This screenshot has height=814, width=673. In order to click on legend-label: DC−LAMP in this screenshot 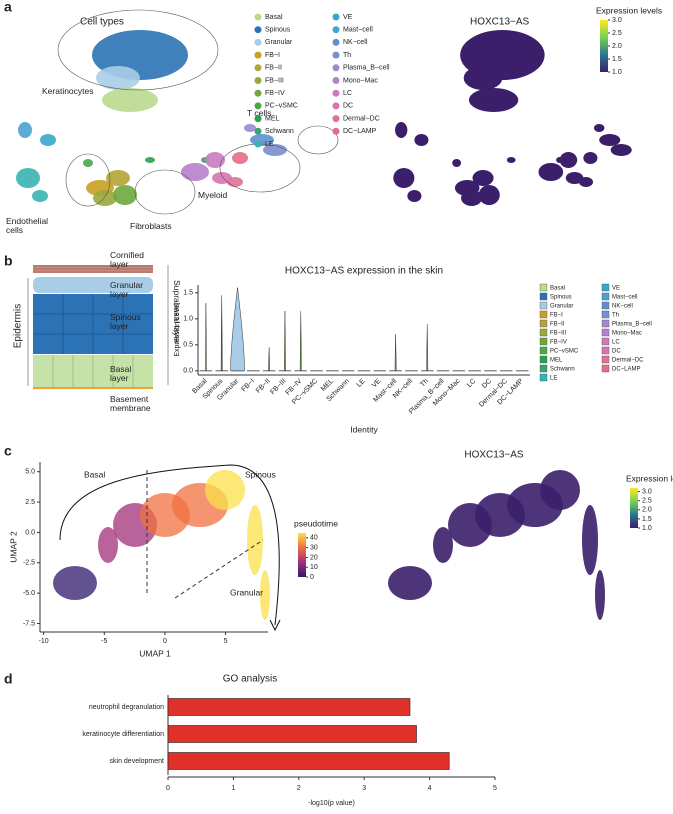, I will do `click(626, 370)`.